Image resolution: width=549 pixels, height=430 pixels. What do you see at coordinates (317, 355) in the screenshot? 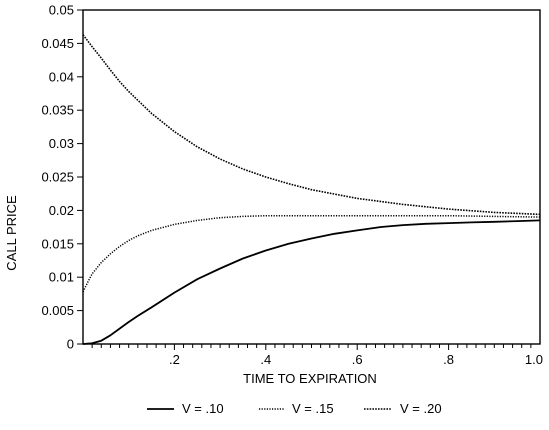
I see `x-axis: .2 .4 .6 .8 1.0` at bounding box center [317, 355].